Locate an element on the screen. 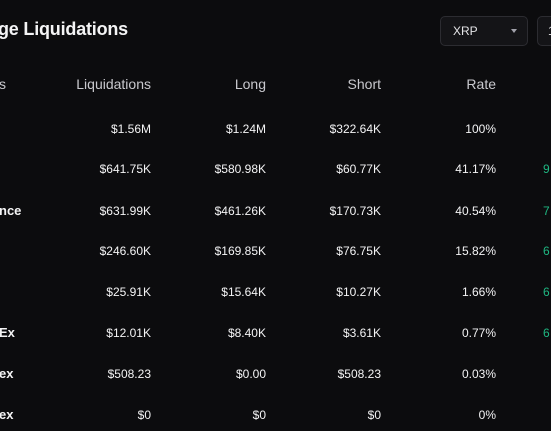 This screenshot has width=551, height=431. cell-rate: 41.17% is located at coordinates (475, 169).